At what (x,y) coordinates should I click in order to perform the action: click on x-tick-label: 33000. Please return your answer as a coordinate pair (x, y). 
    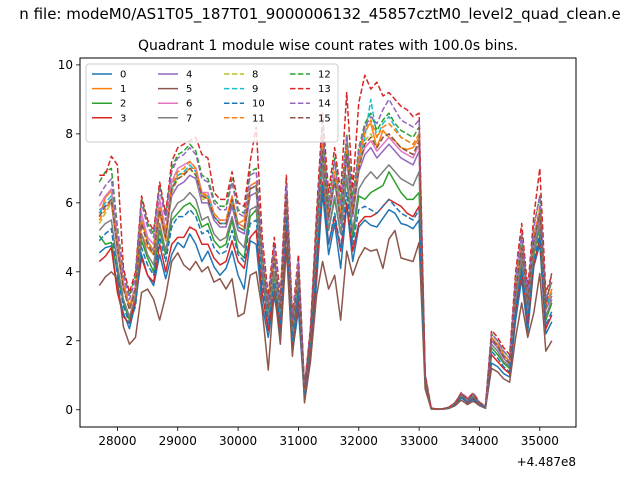
    Looking at the image, I should click on (419, 441).